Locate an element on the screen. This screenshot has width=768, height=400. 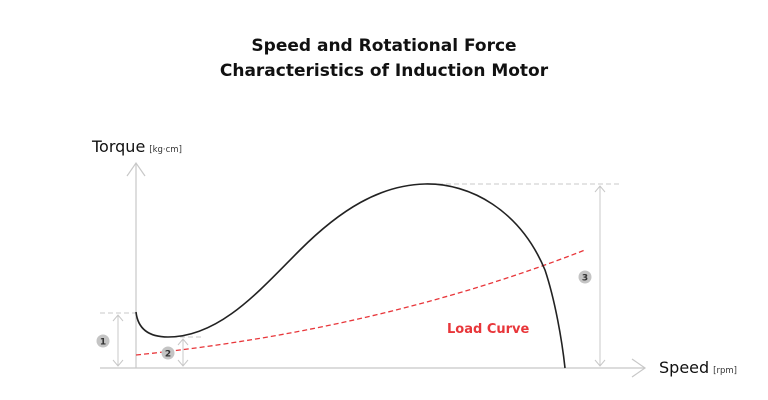
load-curve-label: Load Curve is located at coordinates (488, 329).